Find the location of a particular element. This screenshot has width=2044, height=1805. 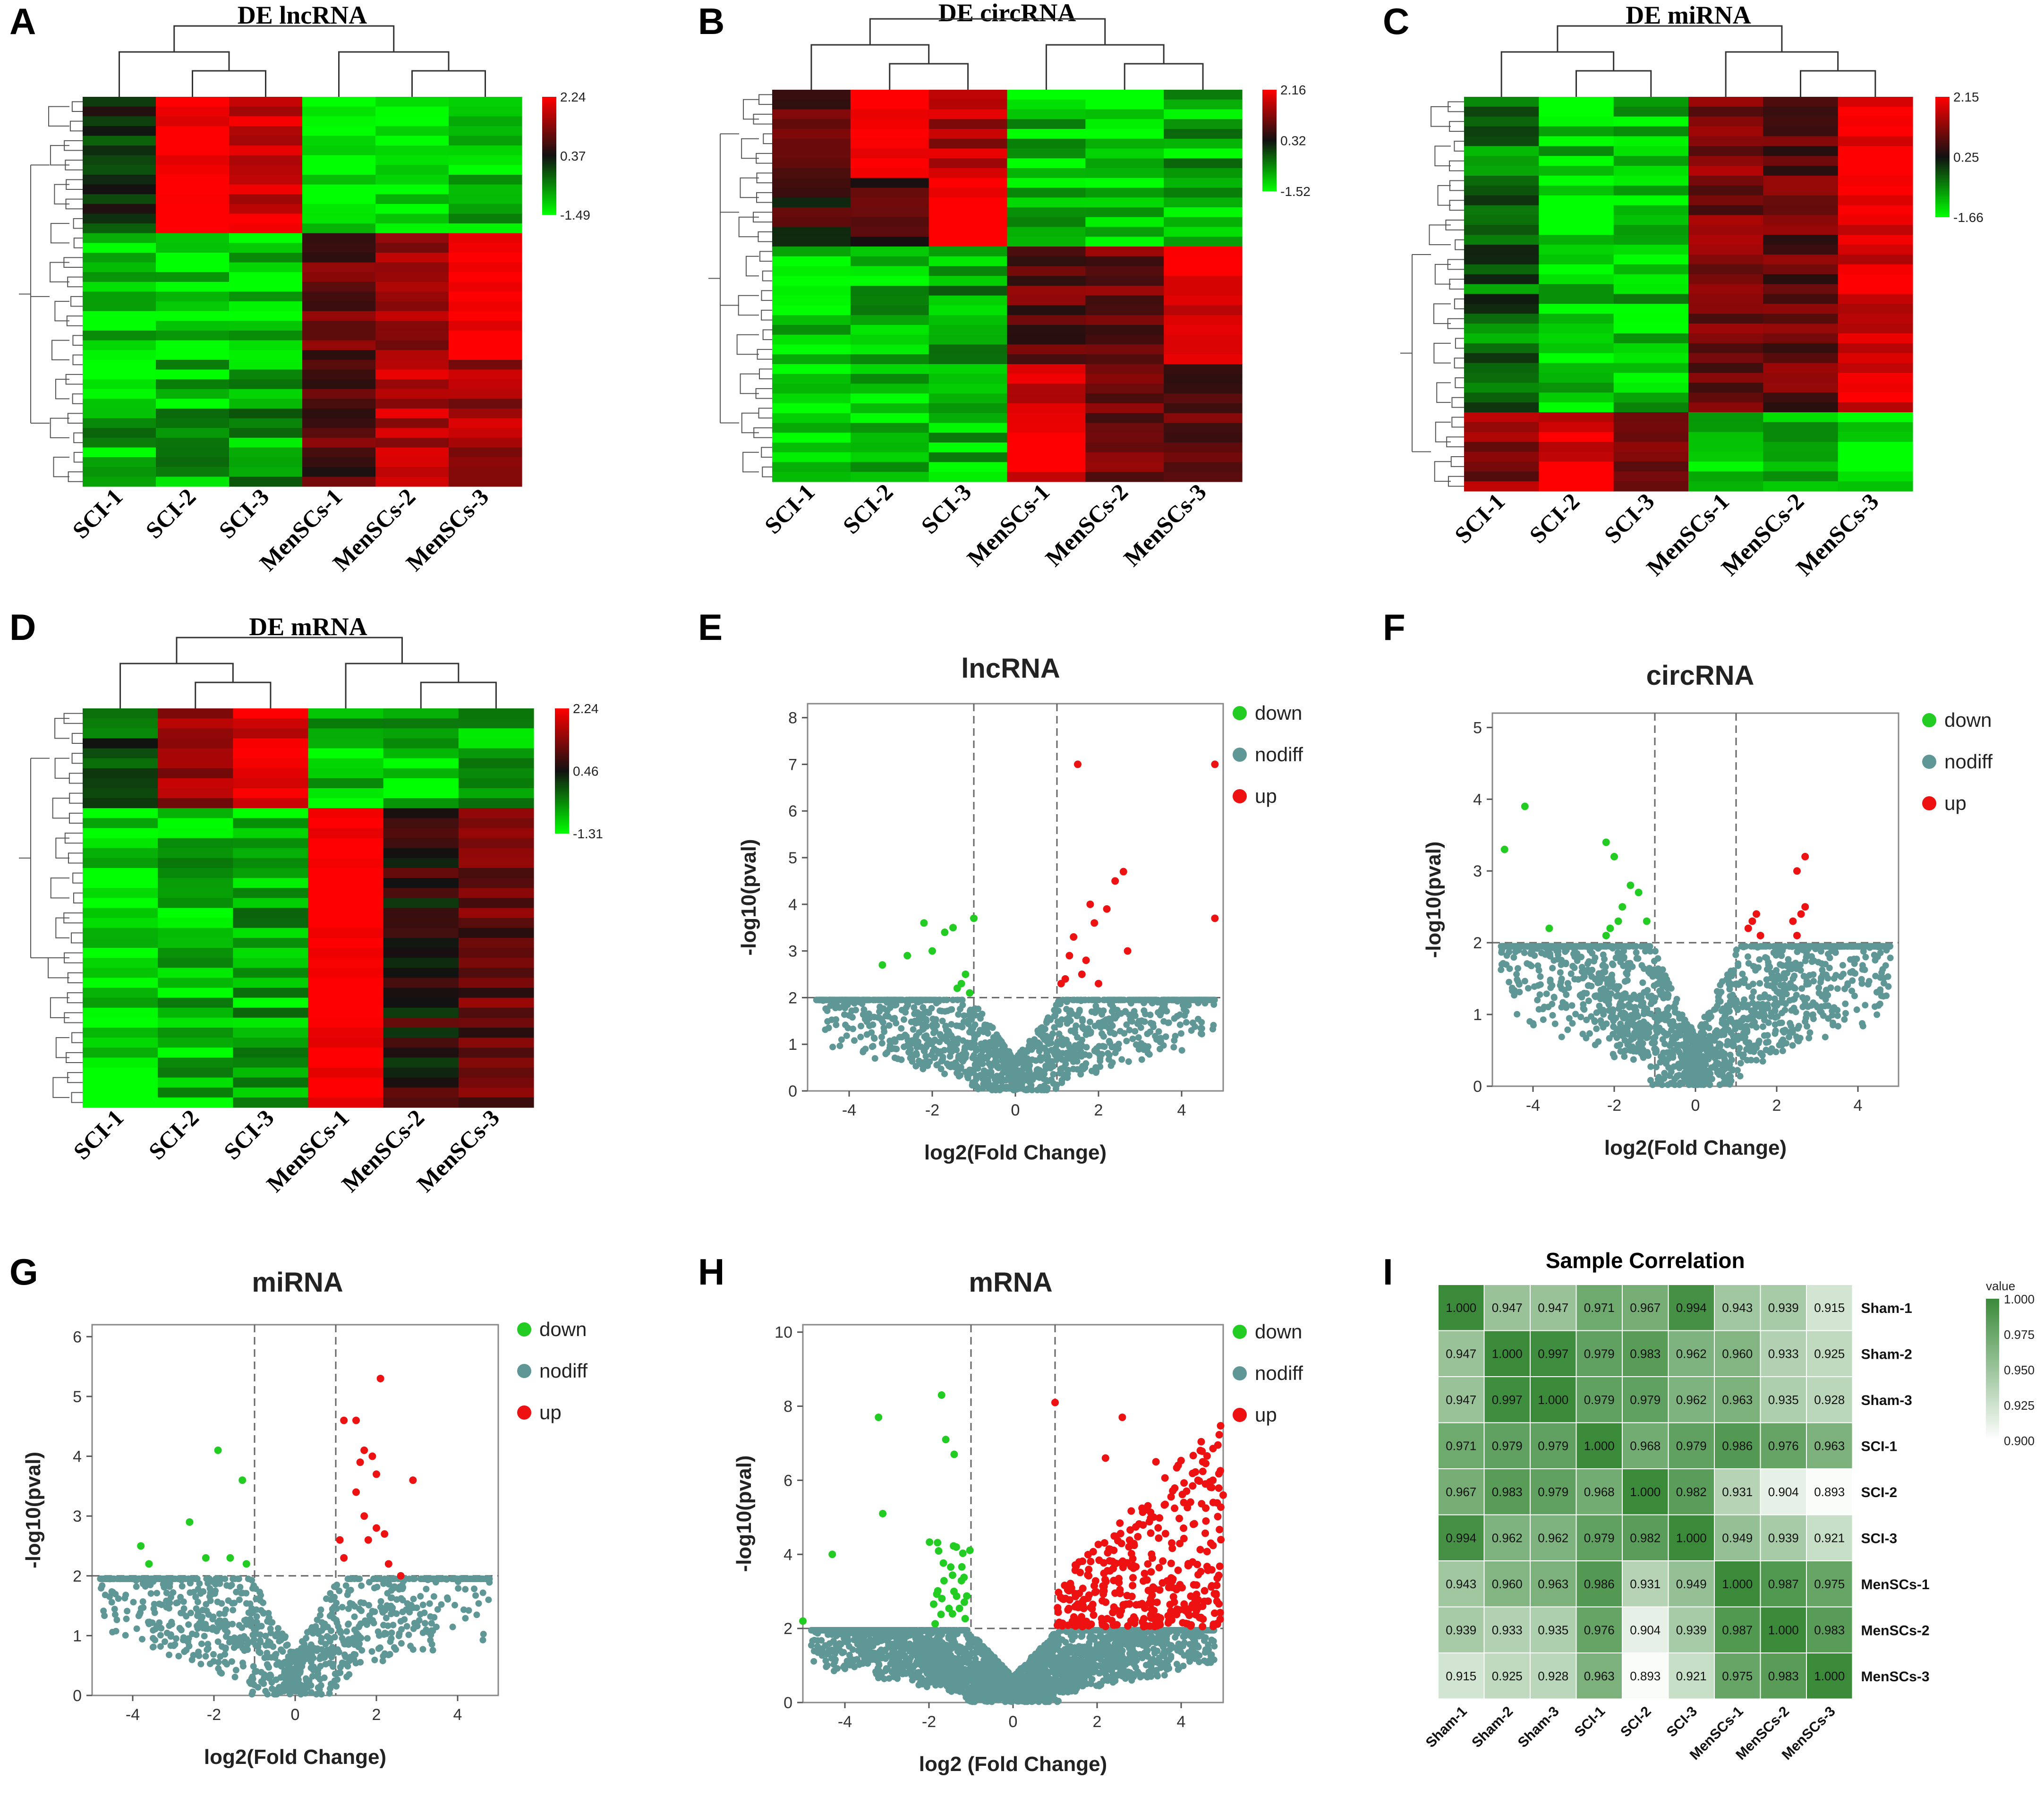

volcano-title: lncRNA is located at coordinates (1010, 668).